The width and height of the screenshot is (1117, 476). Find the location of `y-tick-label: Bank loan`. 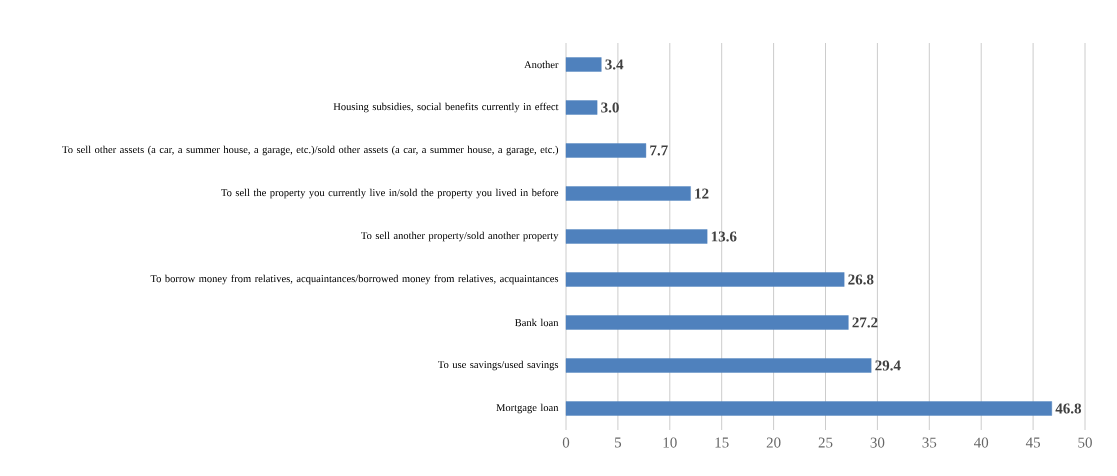

y-tick-label: Bank loan is located at coordinates (537, 322).